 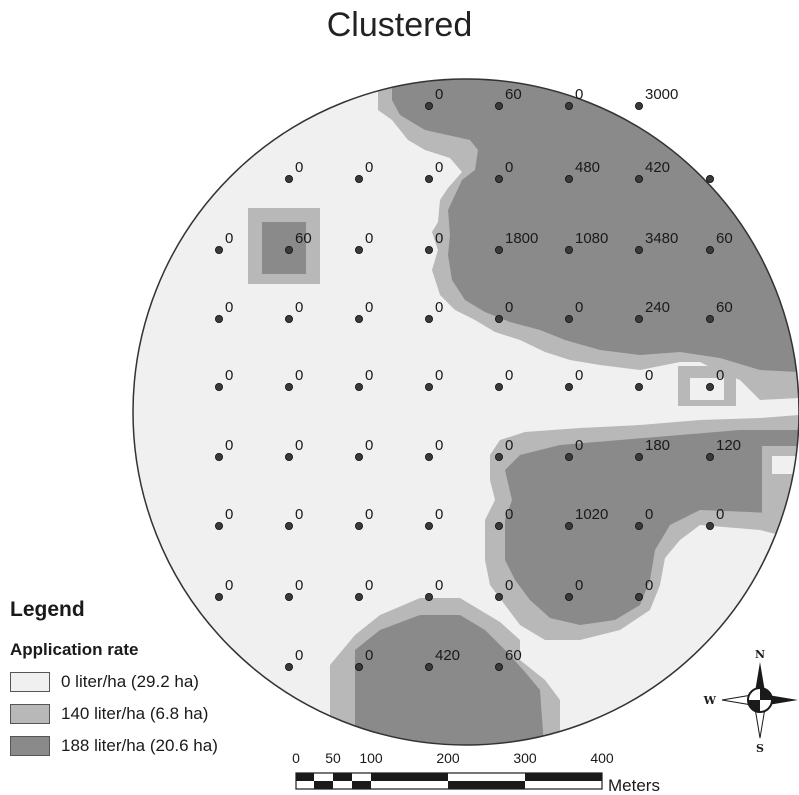 I want to click on legend-item: 0 liter/ha (29.2 ha), so click(x=104, y=682).